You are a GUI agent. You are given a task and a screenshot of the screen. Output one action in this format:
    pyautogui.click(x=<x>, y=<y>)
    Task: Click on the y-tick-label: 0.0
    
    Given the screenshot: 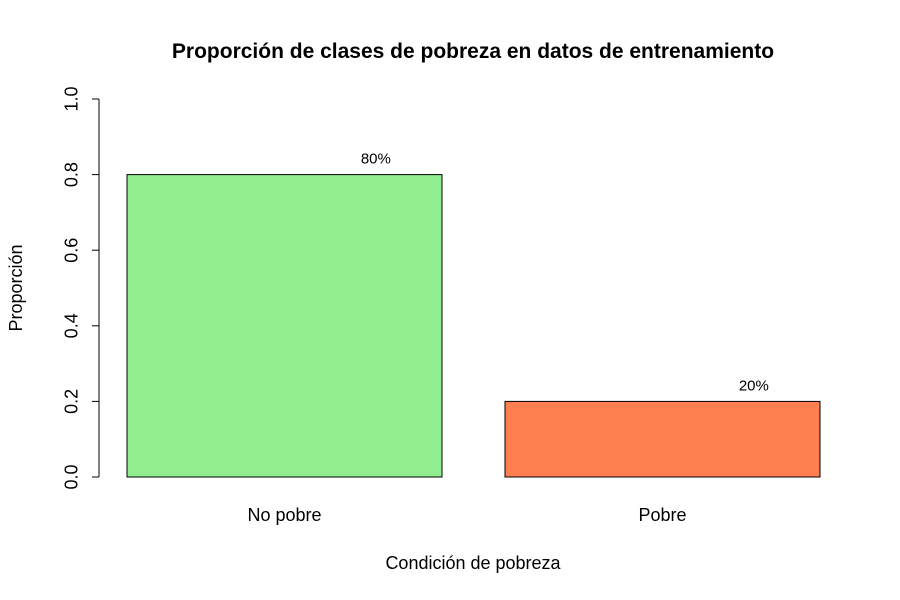 What is the action you would take?
    pyautogui.click(x=71, y=476)
    